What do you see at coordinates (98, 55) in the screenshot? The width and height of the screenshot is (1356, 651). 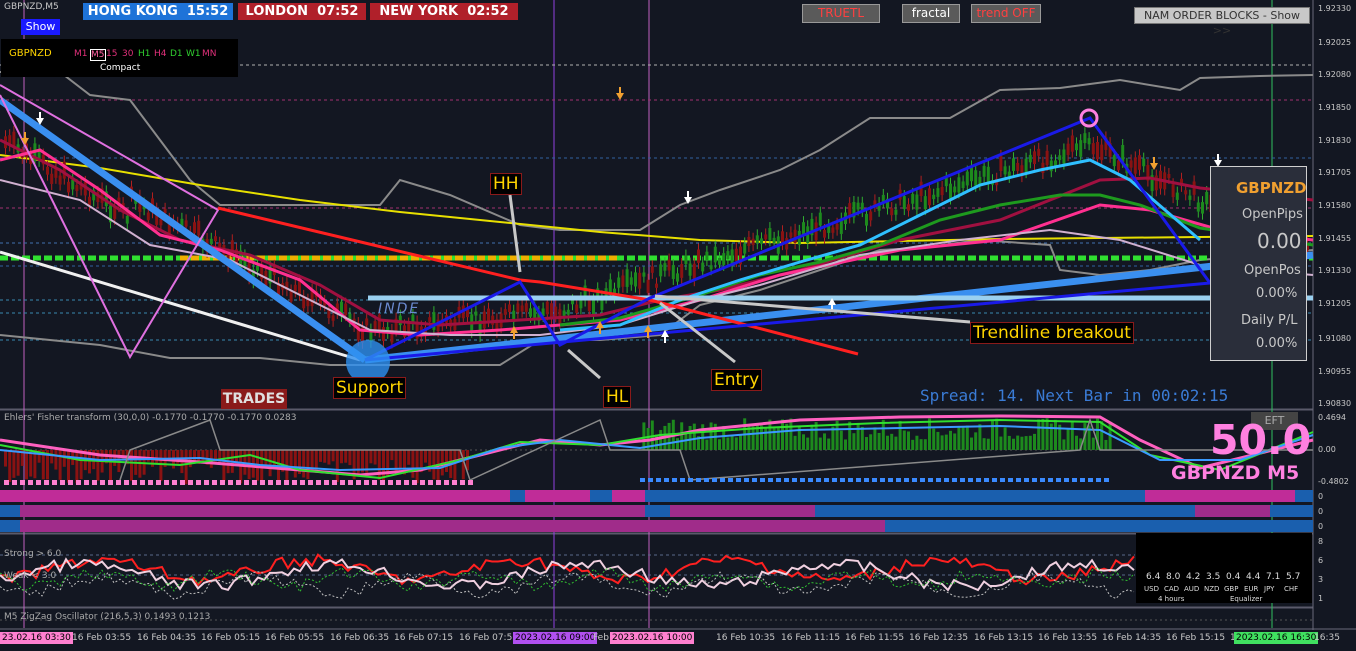 I see `timeframe-m5: M5` at bounding box center [98, 55].